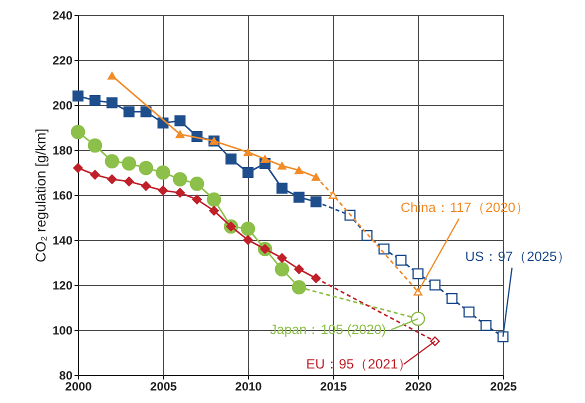 This screenshot has height=403, width=585. What do you see at coordinates (62, 151) in the screenshot?
I see `y-tick-label: 180` at bounding box center [62, 151].